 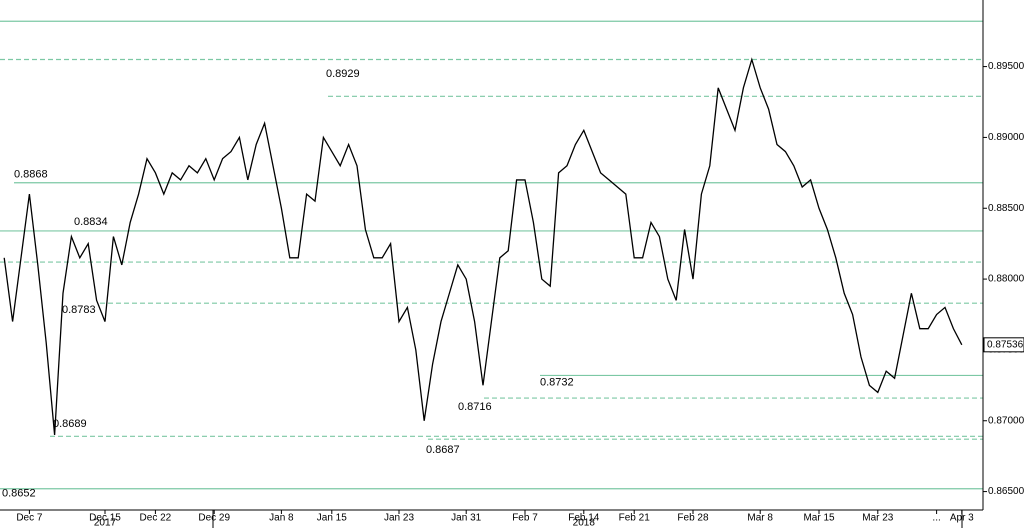 I want to click on x-tick-label: Mar 15, so click(x=819, y=518).